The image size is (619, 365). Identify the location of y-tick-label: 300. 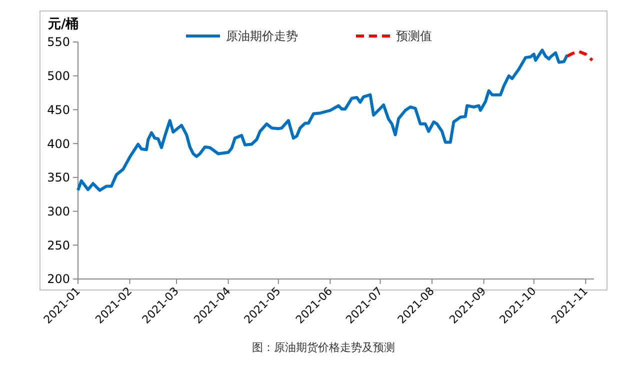
(58, 211).